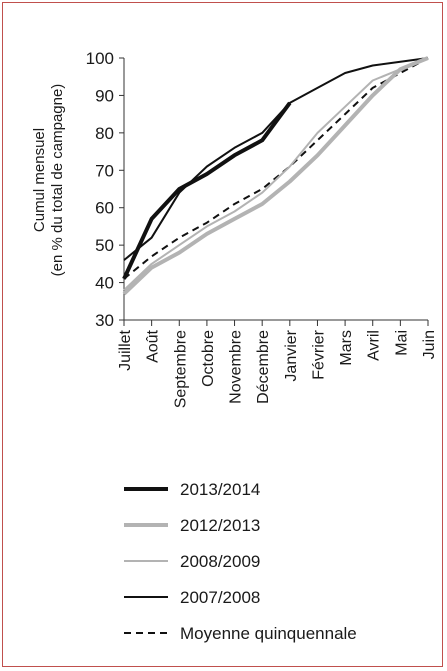 The image size is (447, 671). I want to click on series-line, so click(207, 190).